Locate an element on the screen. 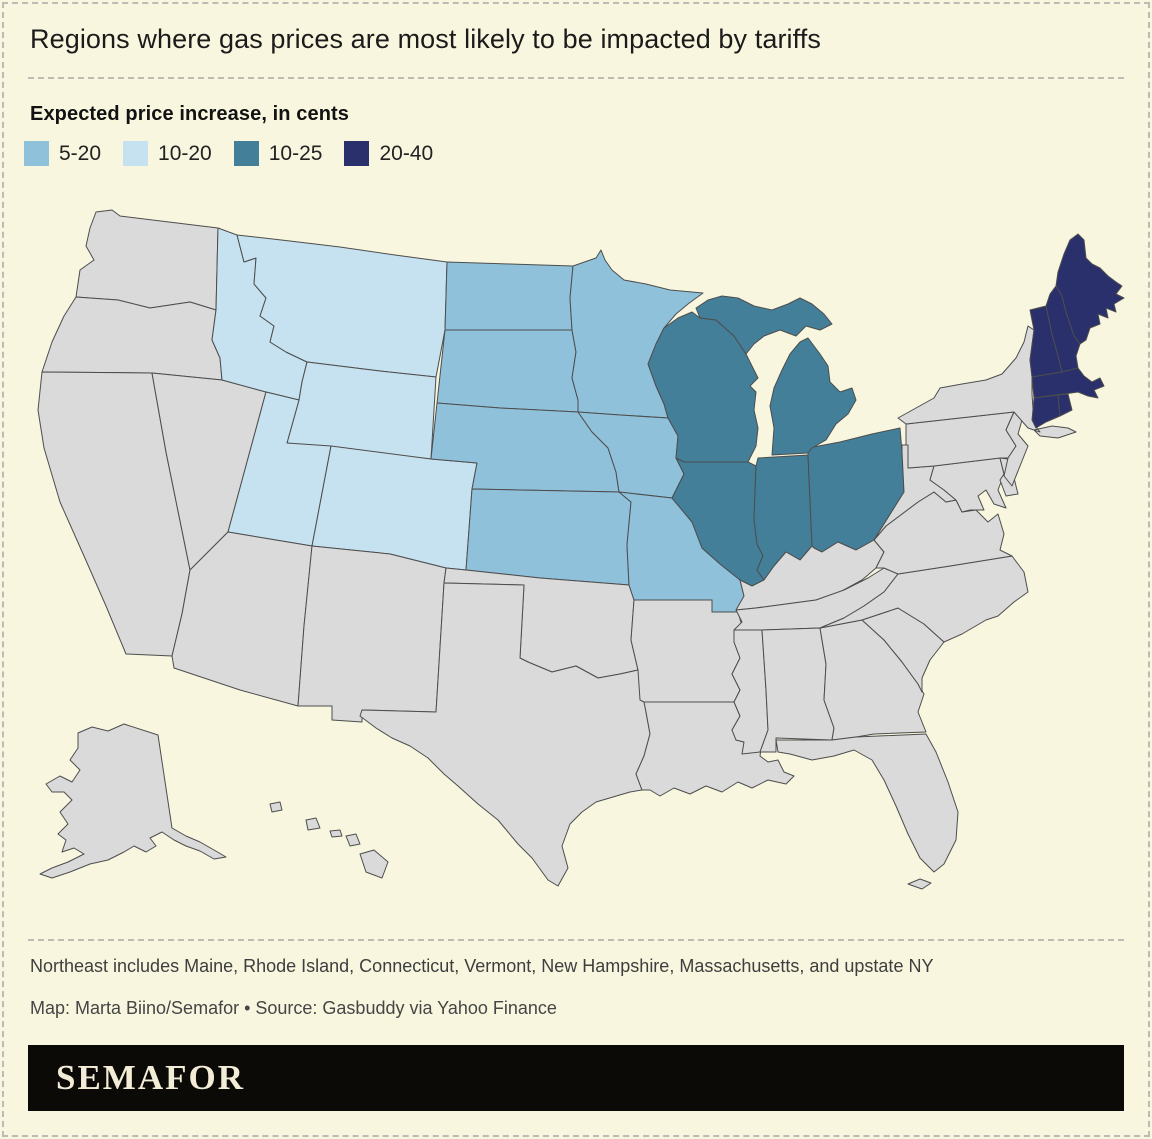 The height and width of the screenshot is (1139, 1152). state-ny is located at coordinates (987, 382).